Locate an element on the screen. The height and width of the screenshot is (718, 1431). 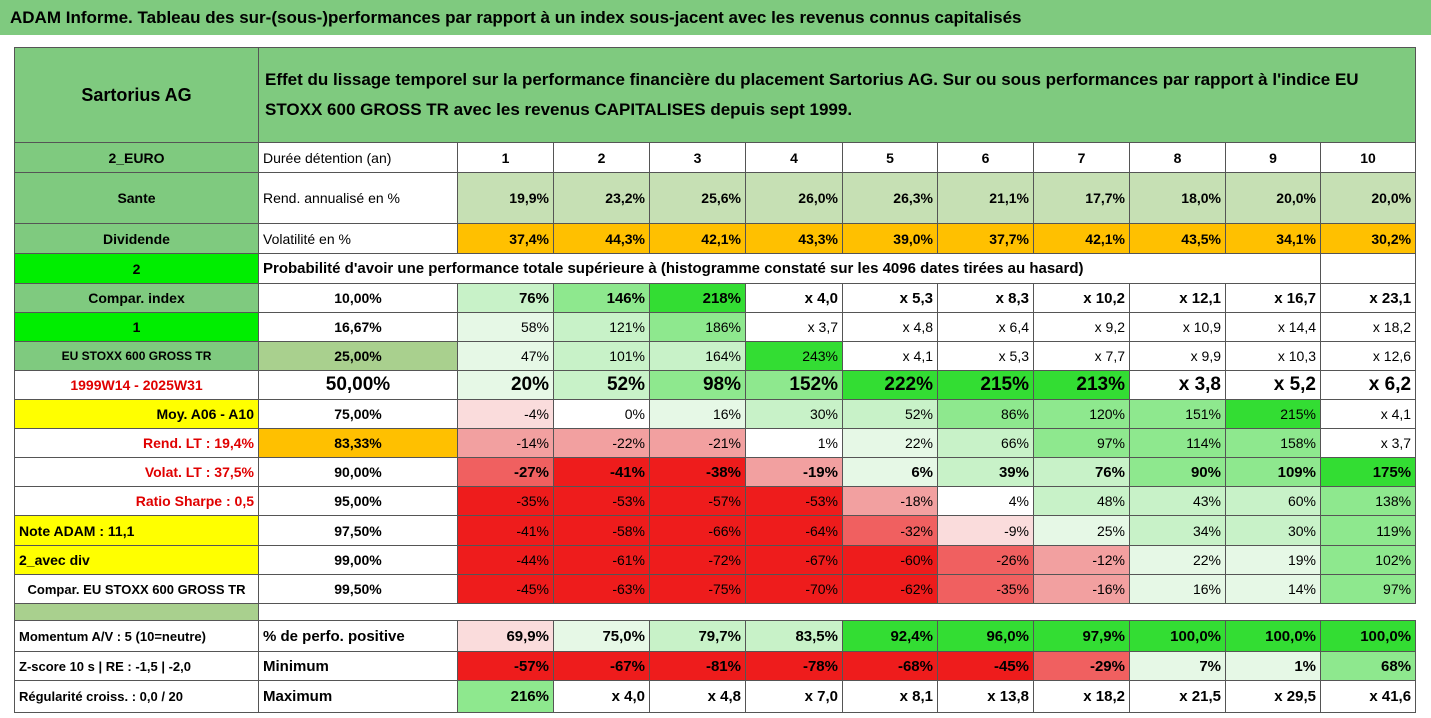
cell: 30% is located at coordinates (1273, 530).